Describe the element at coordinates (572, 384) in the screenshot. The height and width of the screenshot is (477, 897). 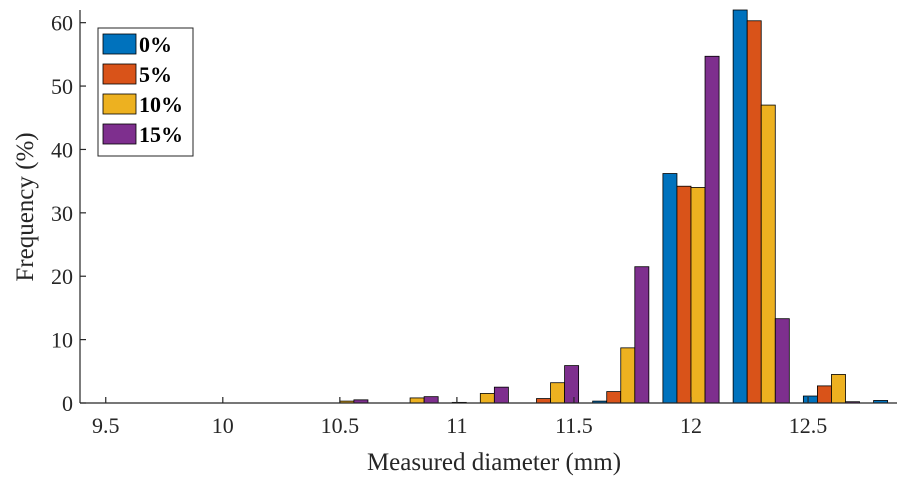
I see `bar-15pct-11.4` at that location.